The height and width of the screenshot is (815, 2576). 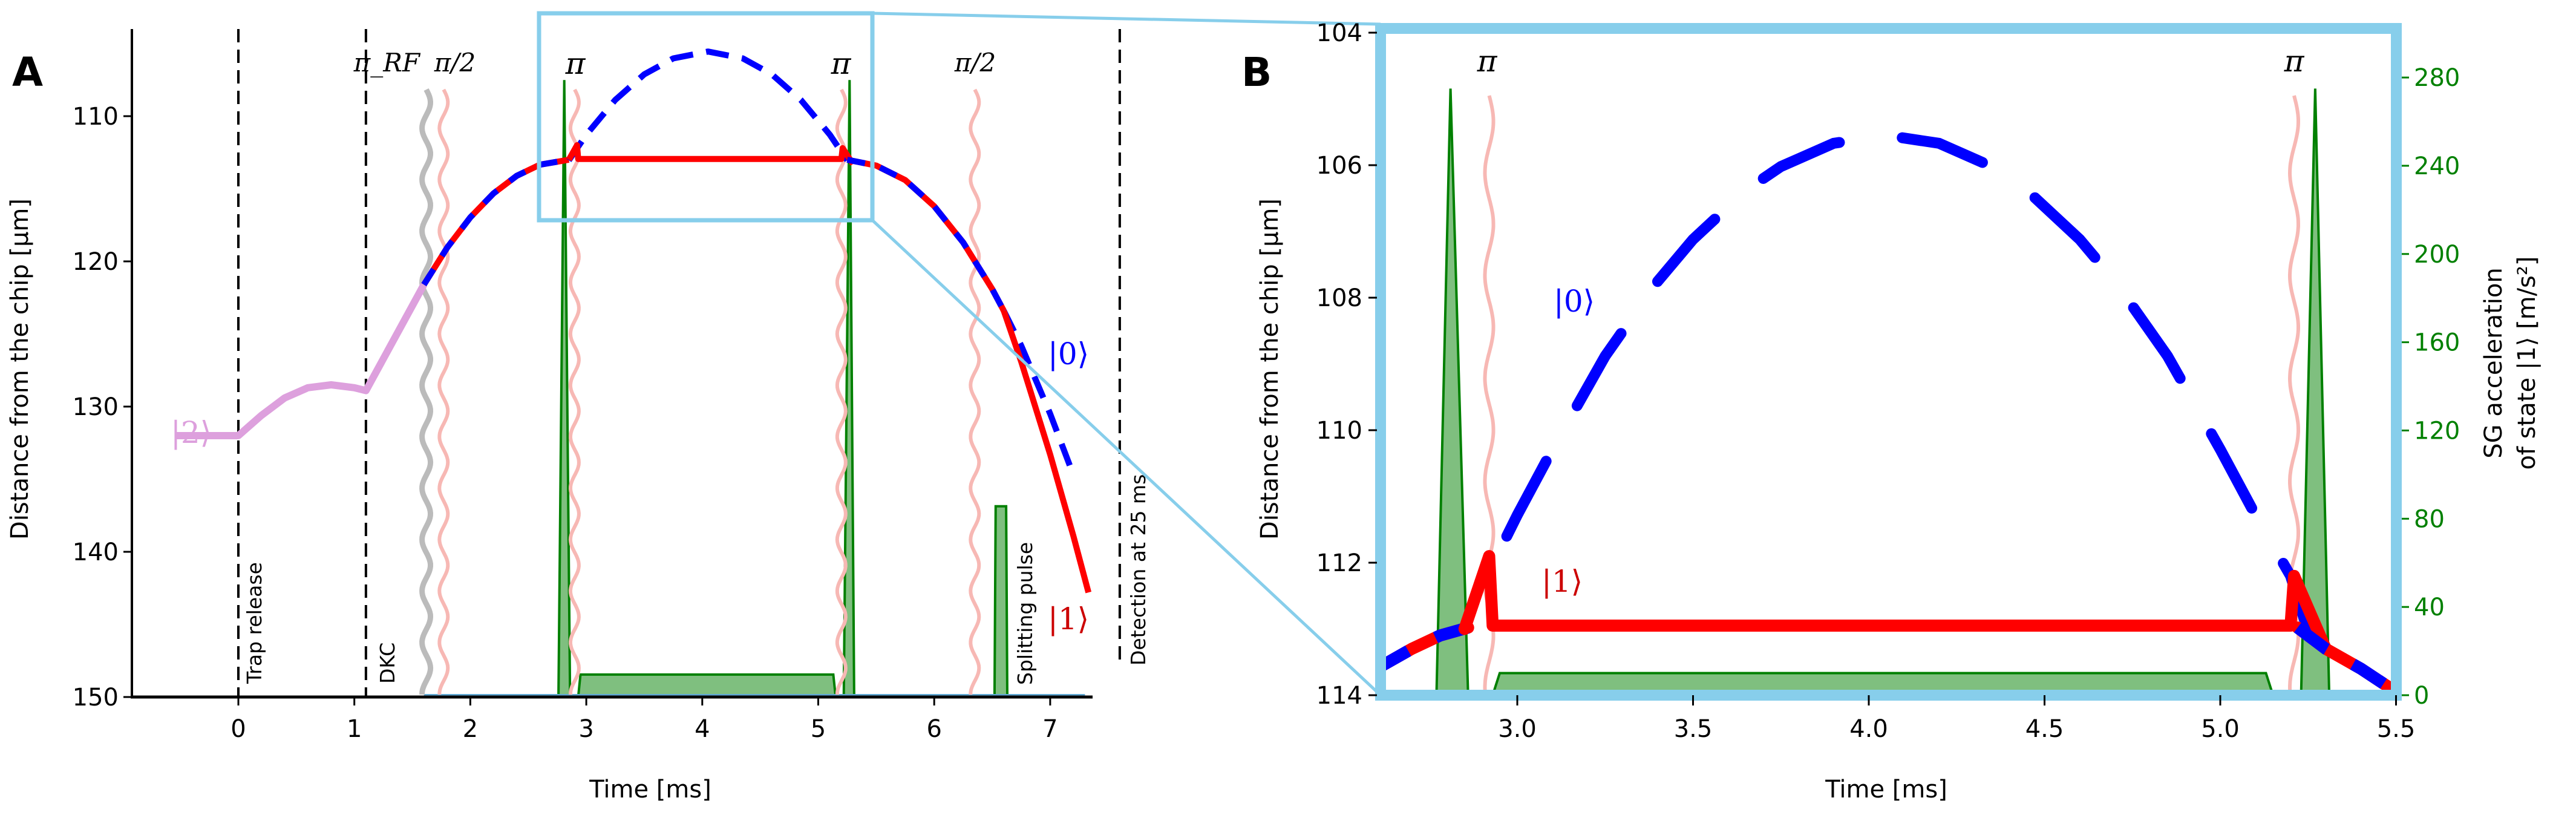 What do you see at coordinates (455, 62) in the screenshot?
I see `pi-half-label-1: π/2` at bounding box center [455, 62].